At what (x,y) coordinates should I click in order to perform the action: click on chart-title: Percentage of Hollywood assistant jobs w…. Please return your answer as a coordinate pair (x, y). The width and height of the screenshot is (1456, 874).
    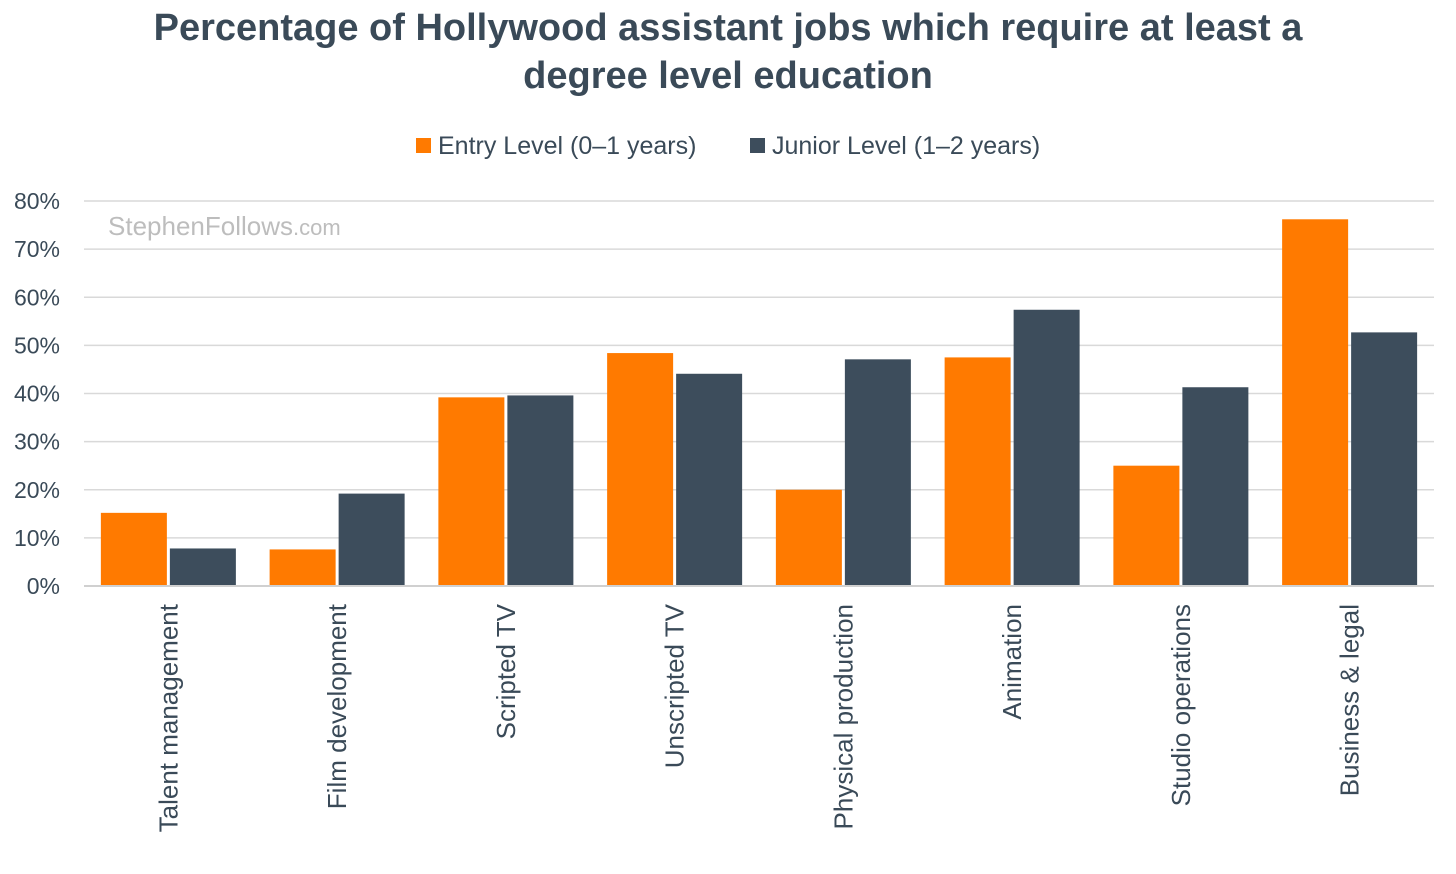
    Looking at the image, I should click on (728, 52).